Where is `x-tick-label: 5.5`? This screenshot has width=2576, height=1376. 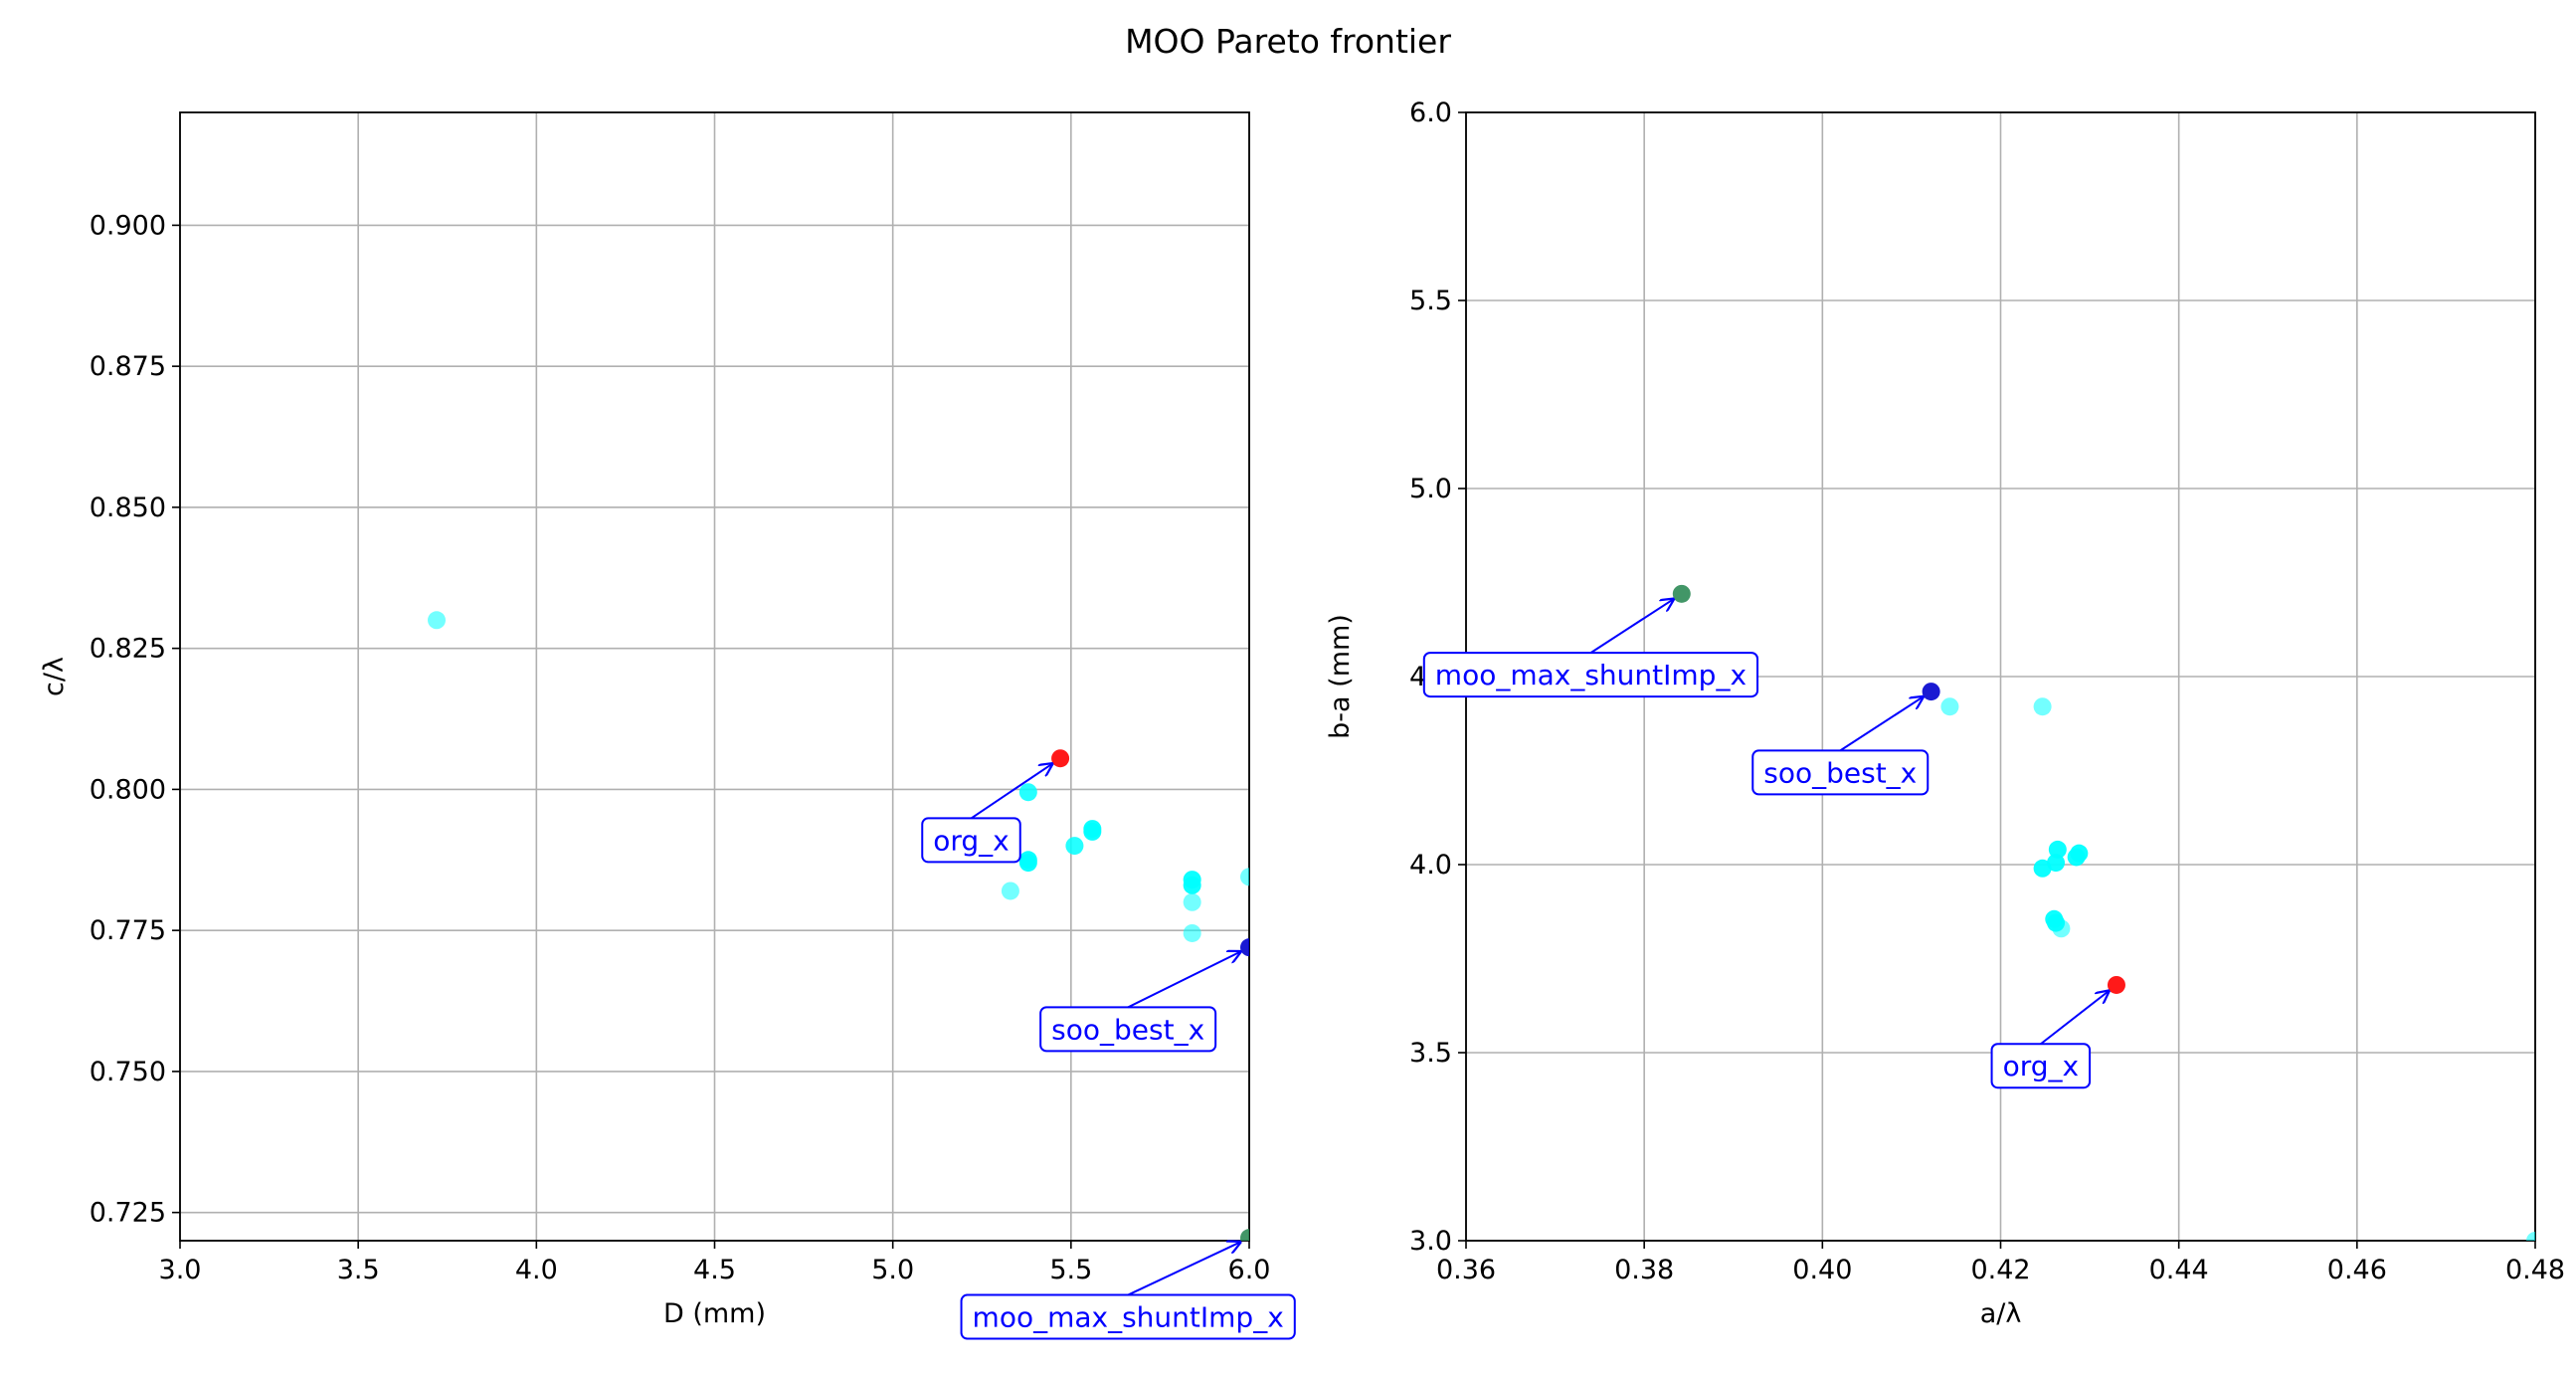 x-tick-label: 5.5 is located at coordinates (1070, 1270).